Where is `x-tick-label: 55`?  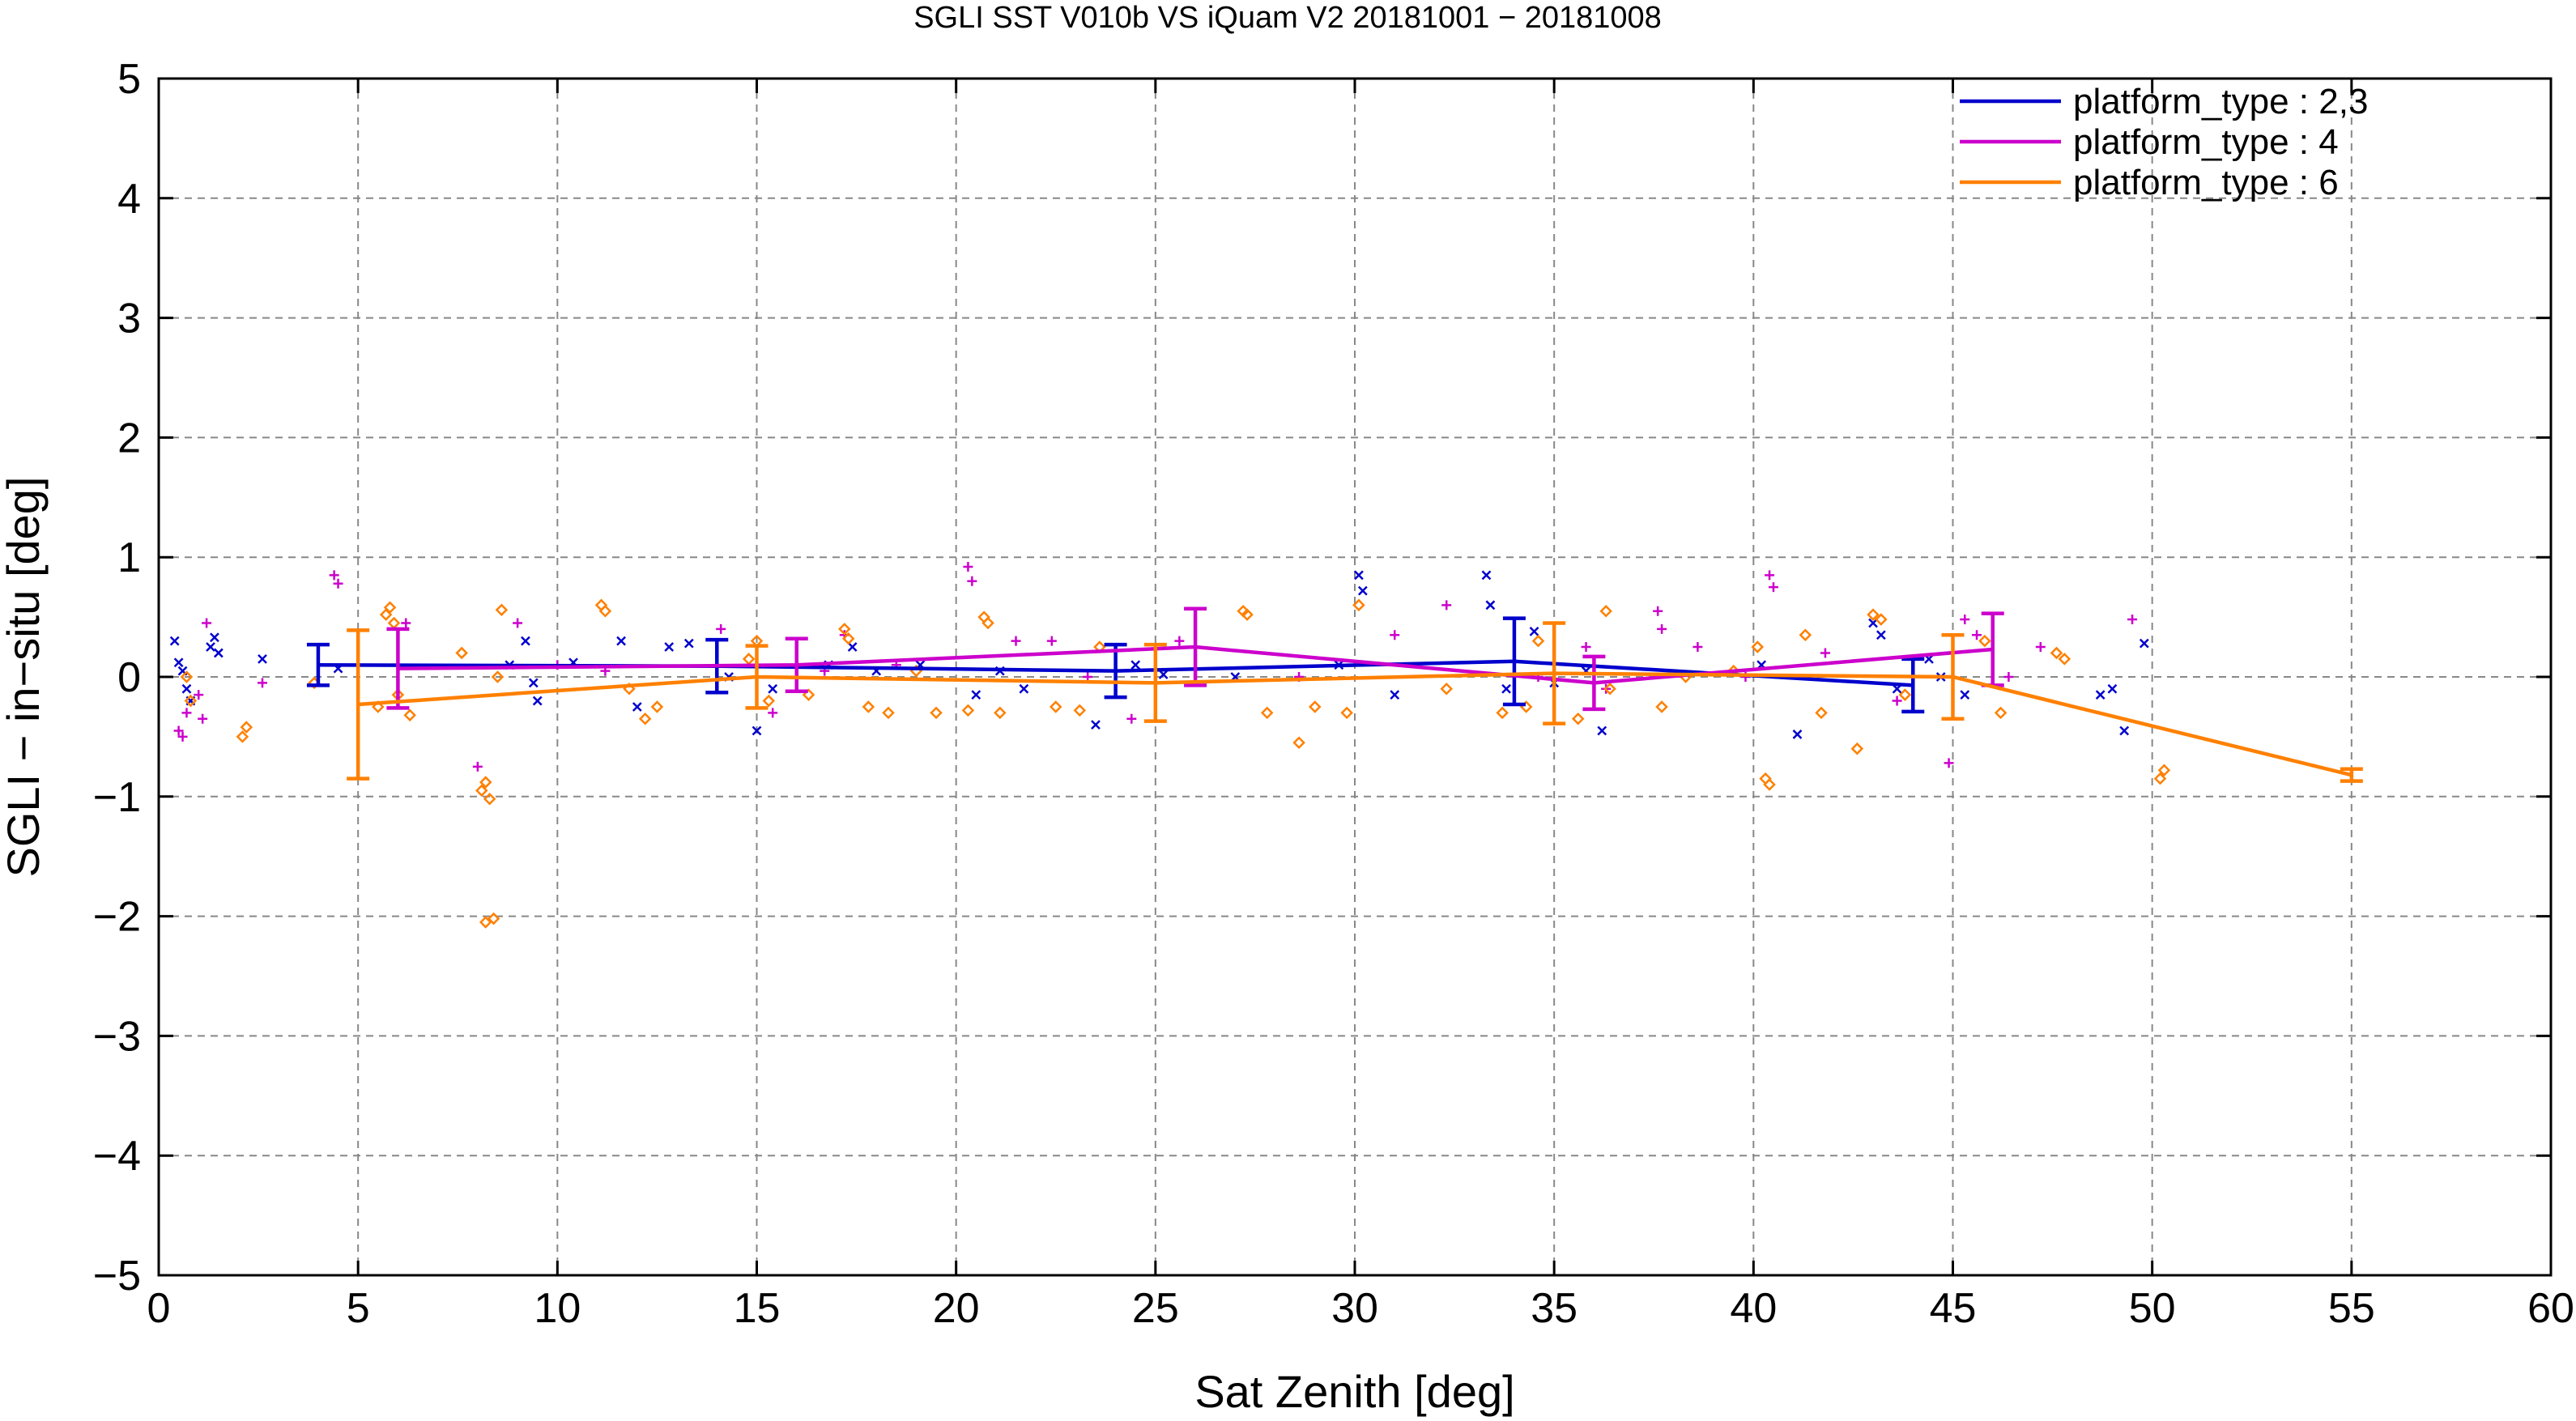 x-tick-label: 55 is located at coordinates (2351, 1308).